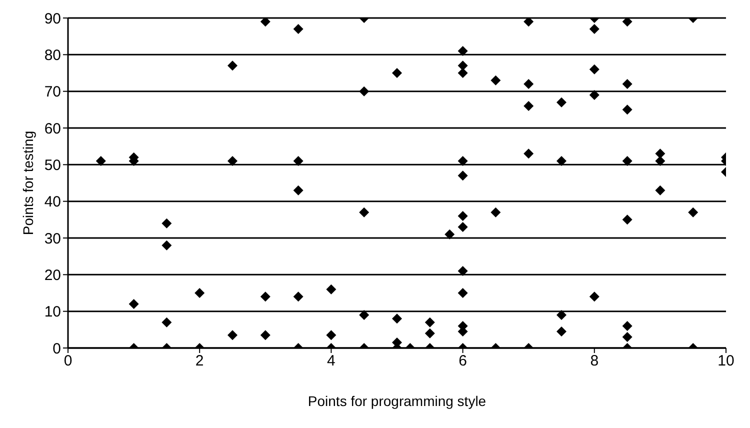 The image size is (750, 428). What do you see at coordinates (52, 129) in the screenshot?
I see `y-tick-label: 60` at bounding box center [52, 129].